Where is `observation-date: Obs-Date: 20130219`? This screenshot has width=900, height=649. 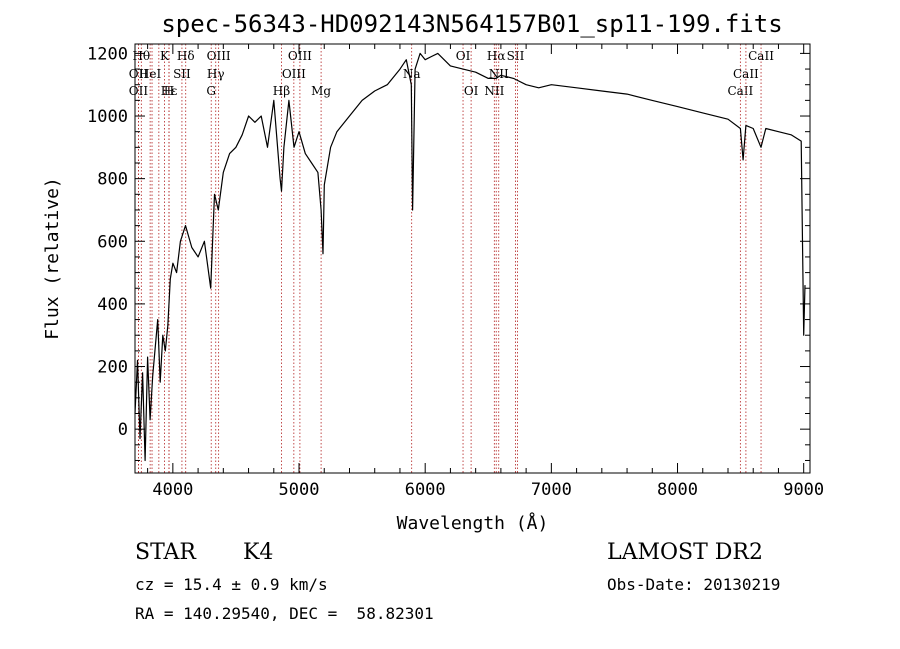
observation-date: Obs-Date: 20130219 is located at coordinates (694, 584).